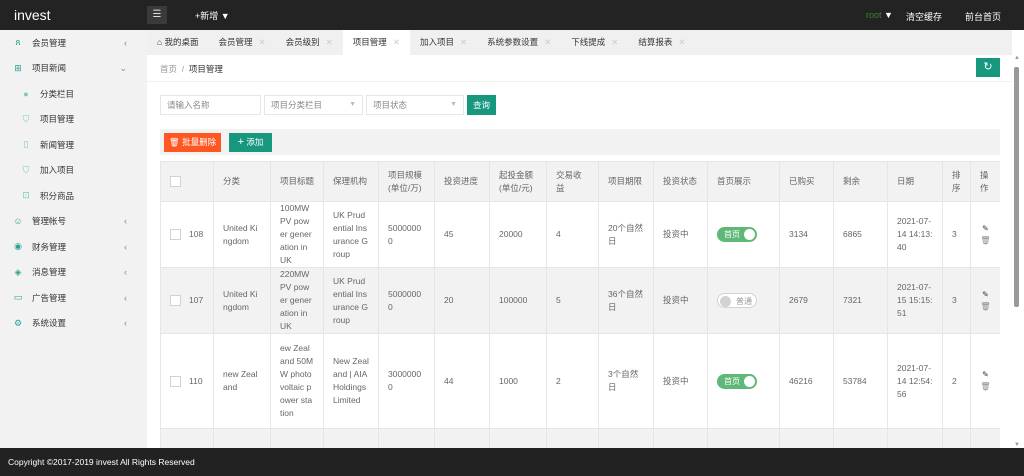 This screenshot has height=476, width=1024. Describe the element at coordinates (860, 381) in the screenshot. I see `cell-remain: 53784` at that location.